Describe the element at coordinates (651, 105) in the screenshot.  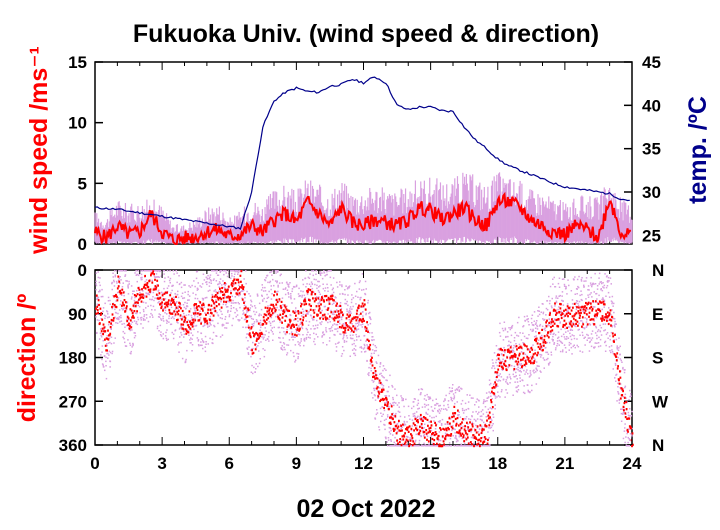
I see `y-right-tick-label: 40` at that location.